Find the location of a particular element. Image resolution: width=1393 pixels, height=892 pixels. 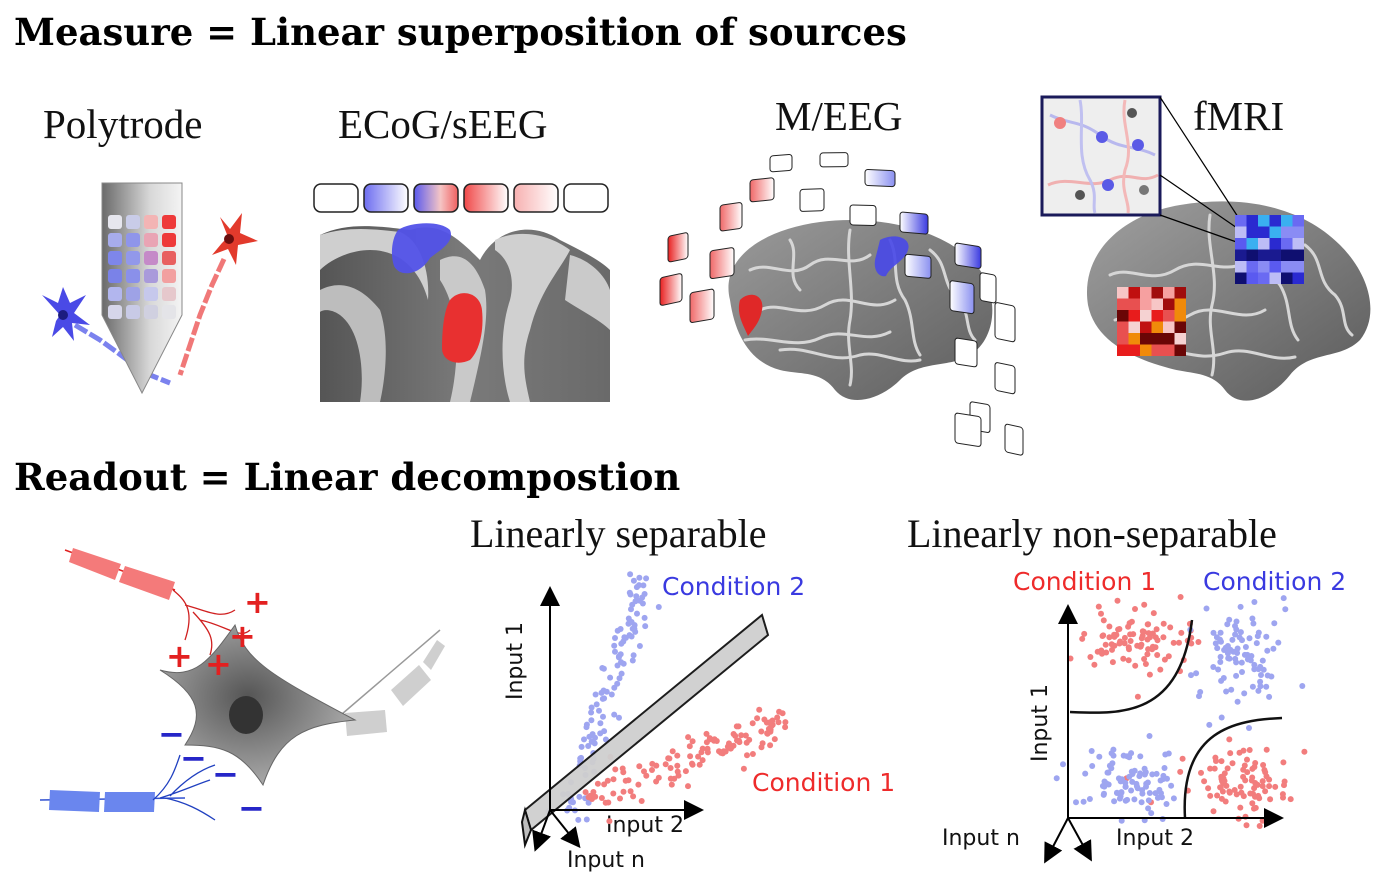

polytrode-contacts is located at coordinates (142, 267).